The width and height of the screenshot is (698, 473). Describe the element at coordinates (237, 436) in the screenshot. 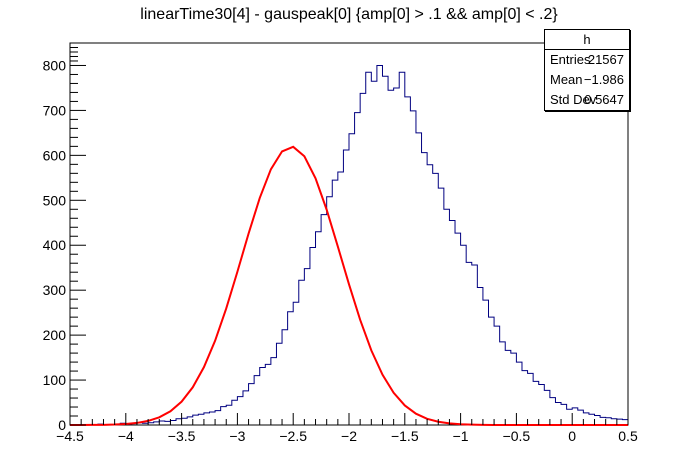

I see `x-tick-label: −3` at that location.